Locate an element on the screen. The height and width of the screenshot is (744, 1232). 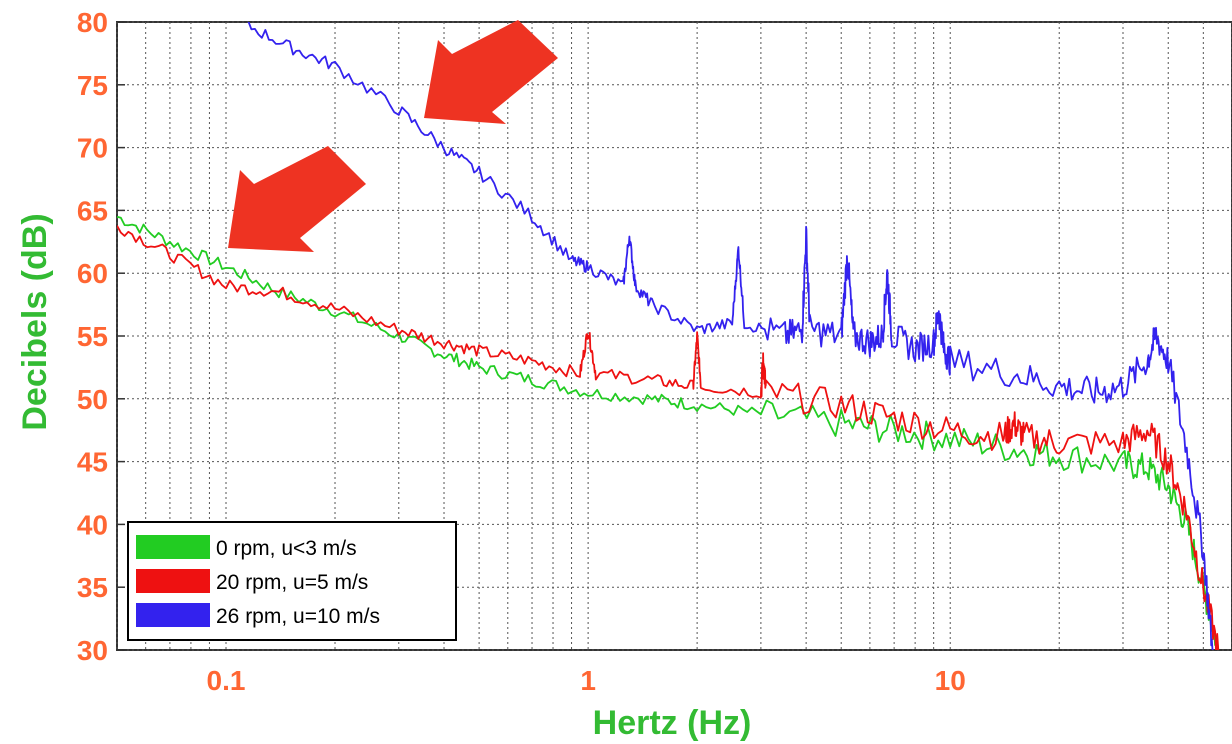
arrow-annotation-upper is located at coordinates (491, 72).